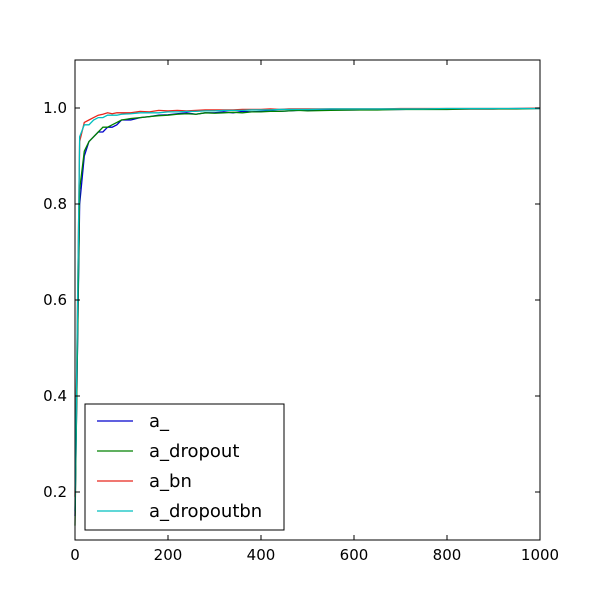 The image size is (600, 600). I want to click on legend: a_ a_dropout a_bn a_dropoutbn, so click(184, 467).